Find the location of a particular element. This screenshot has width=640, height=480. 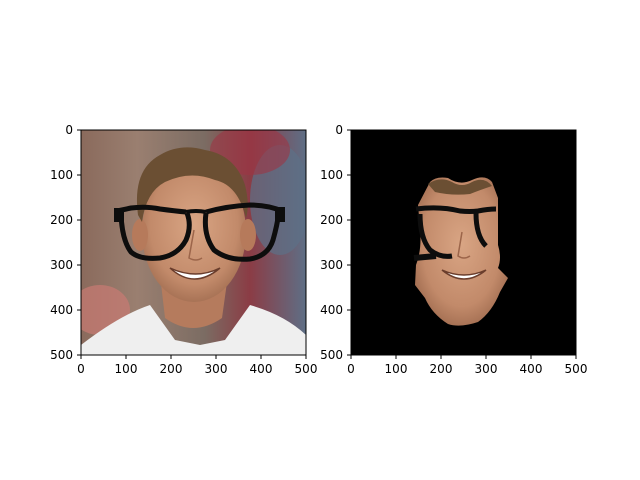

left-x-axis: 0 100 200 300 400 500 is located at coordinates (197, 365).